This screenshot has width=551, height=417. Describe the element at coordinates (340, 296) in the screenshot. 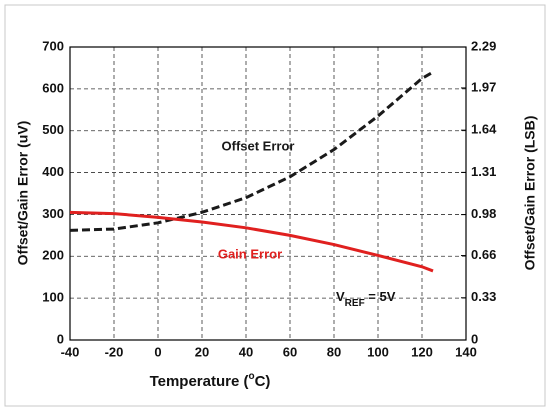

I see `annotation-main: V` at that location.